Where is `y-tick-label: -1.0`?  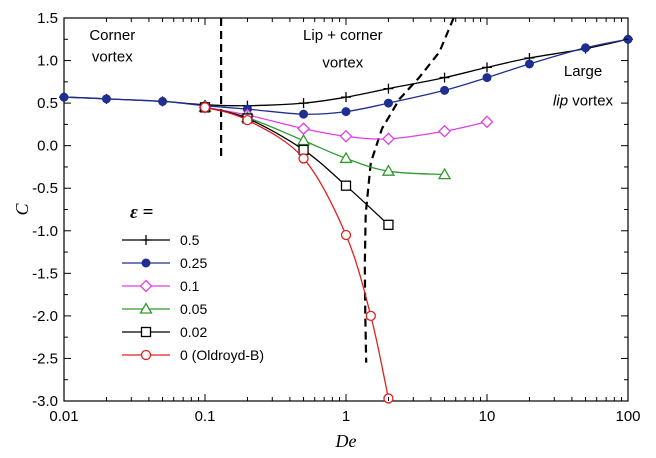 y-tick-label: -1.0 is located at coordinates (45, 231).